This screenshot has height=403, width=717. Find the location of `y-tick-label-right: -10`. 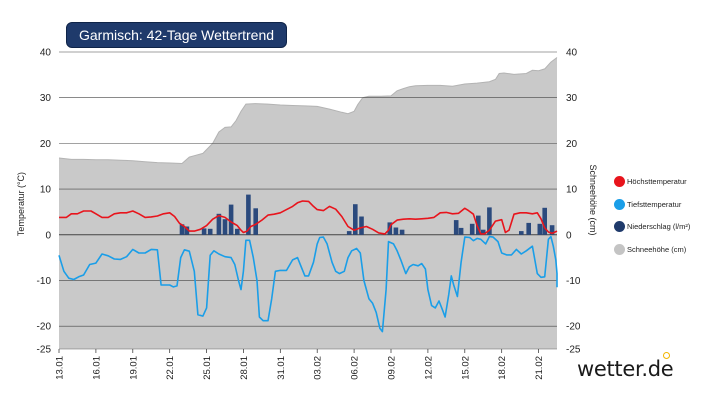

y-tick-label-right: -10 is located at coordinates (573, 281).